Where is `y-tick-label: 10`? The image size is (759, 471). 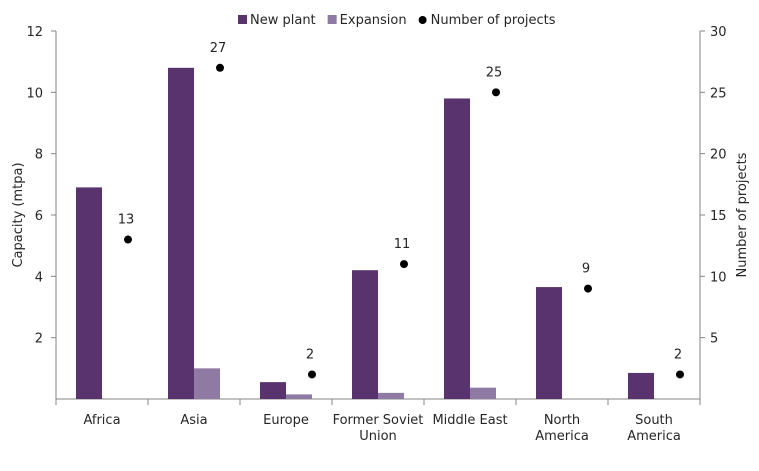
y-tick-label: 10 is located at coordinates (34, 93).